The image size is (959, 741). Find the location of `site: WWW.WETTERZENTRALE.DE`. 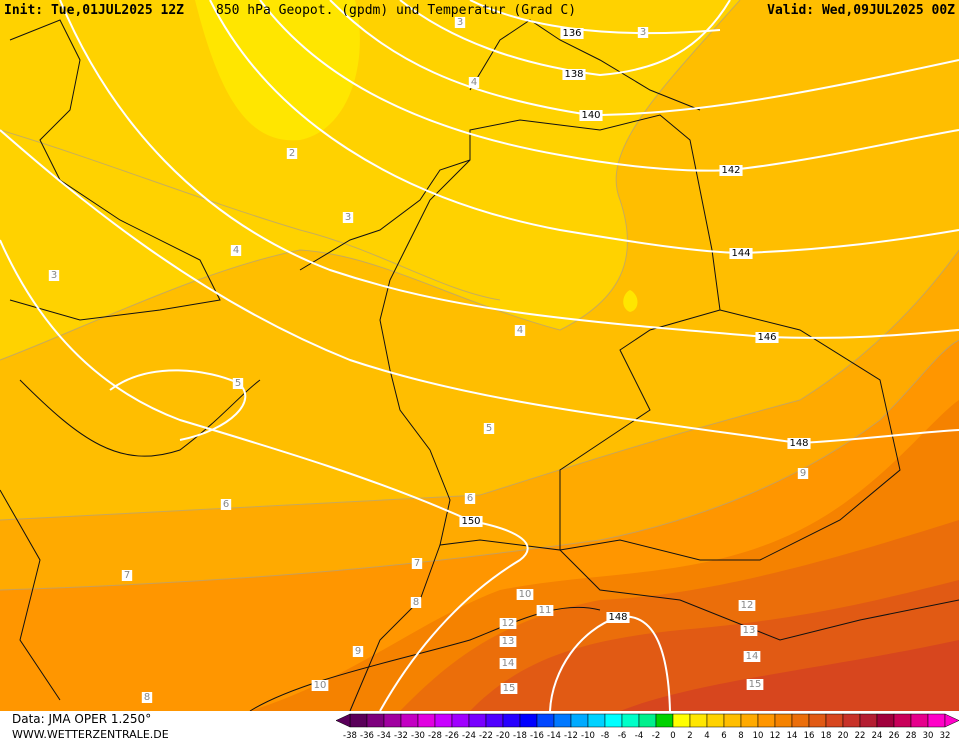

site: WWW.WETTERZENTRALE.DE is located at coordinates (90, 734).